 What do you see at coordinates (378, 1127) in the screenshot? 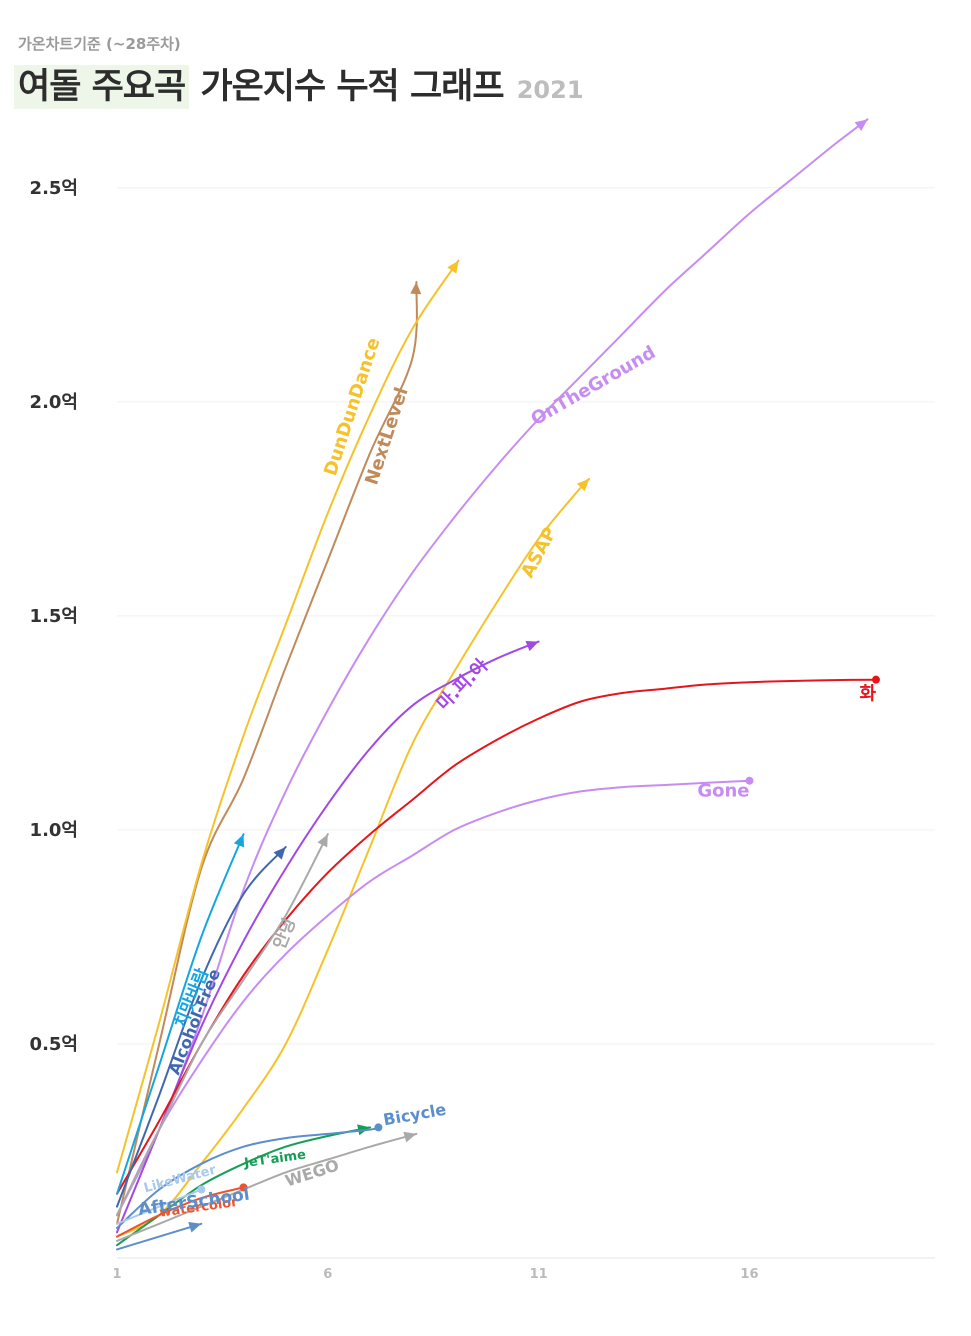
I see `series-endpoint-bicycle` at bounding box center [378, 1127].